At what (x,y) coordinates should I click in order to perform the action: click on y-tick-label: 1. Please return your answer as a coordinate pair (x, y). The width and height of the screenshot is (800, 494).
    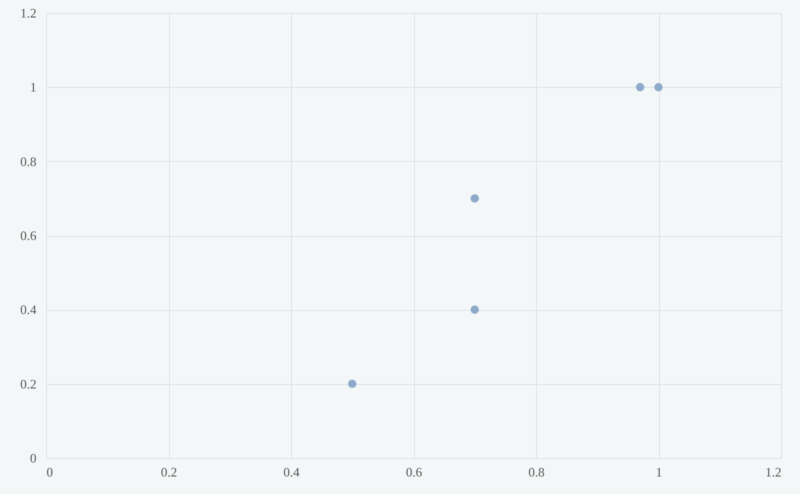
    Looking at the image, I should click on (33, 87).